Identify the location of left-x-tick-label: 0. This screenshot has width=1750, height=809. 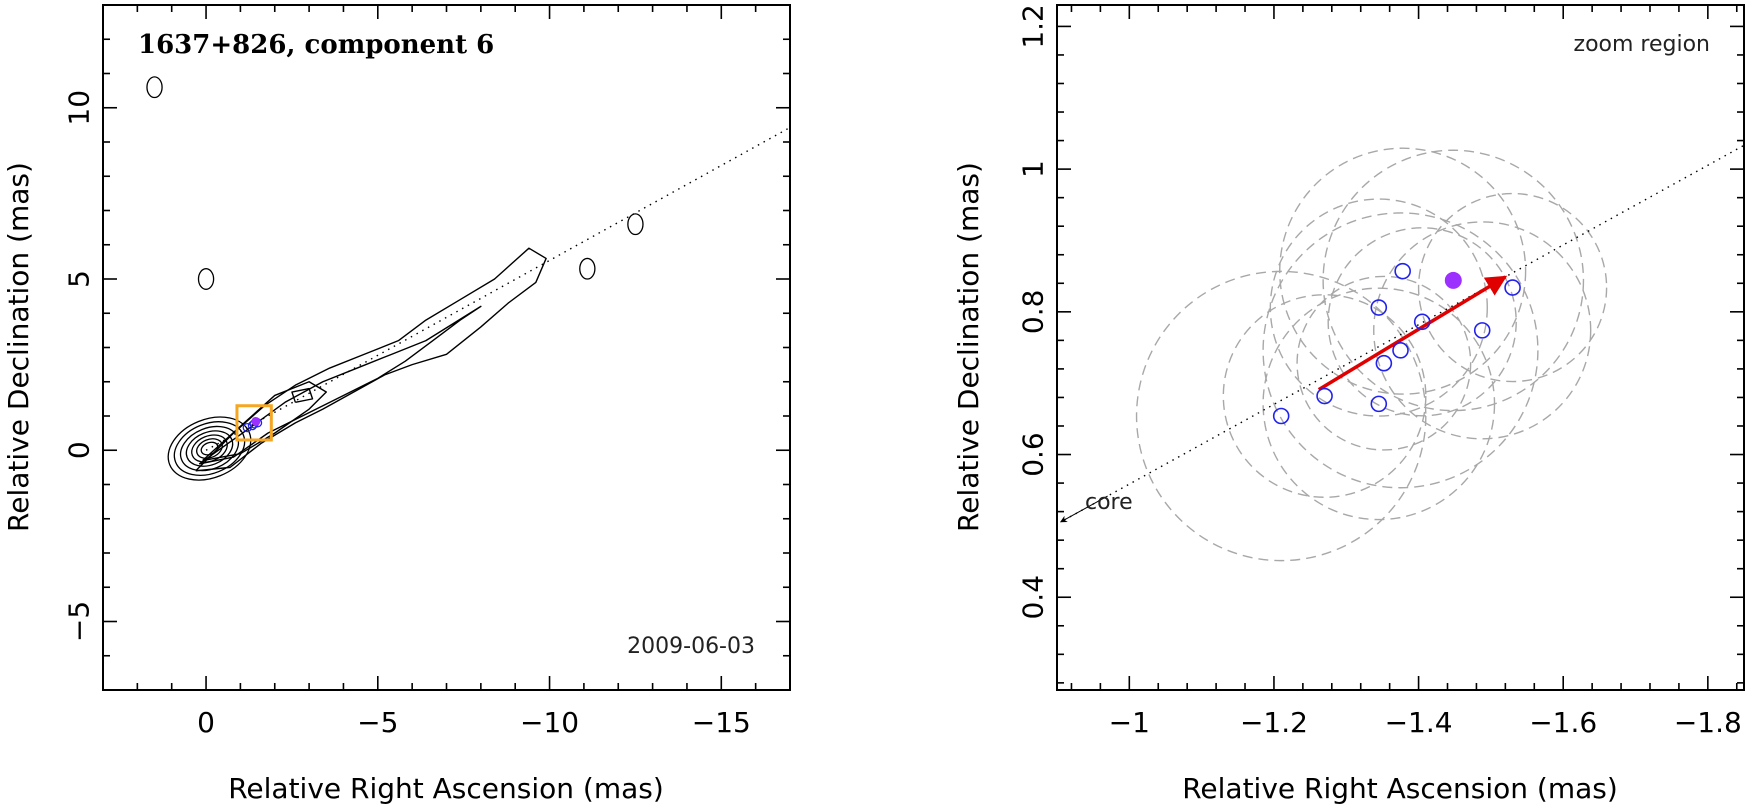
(206, 722).